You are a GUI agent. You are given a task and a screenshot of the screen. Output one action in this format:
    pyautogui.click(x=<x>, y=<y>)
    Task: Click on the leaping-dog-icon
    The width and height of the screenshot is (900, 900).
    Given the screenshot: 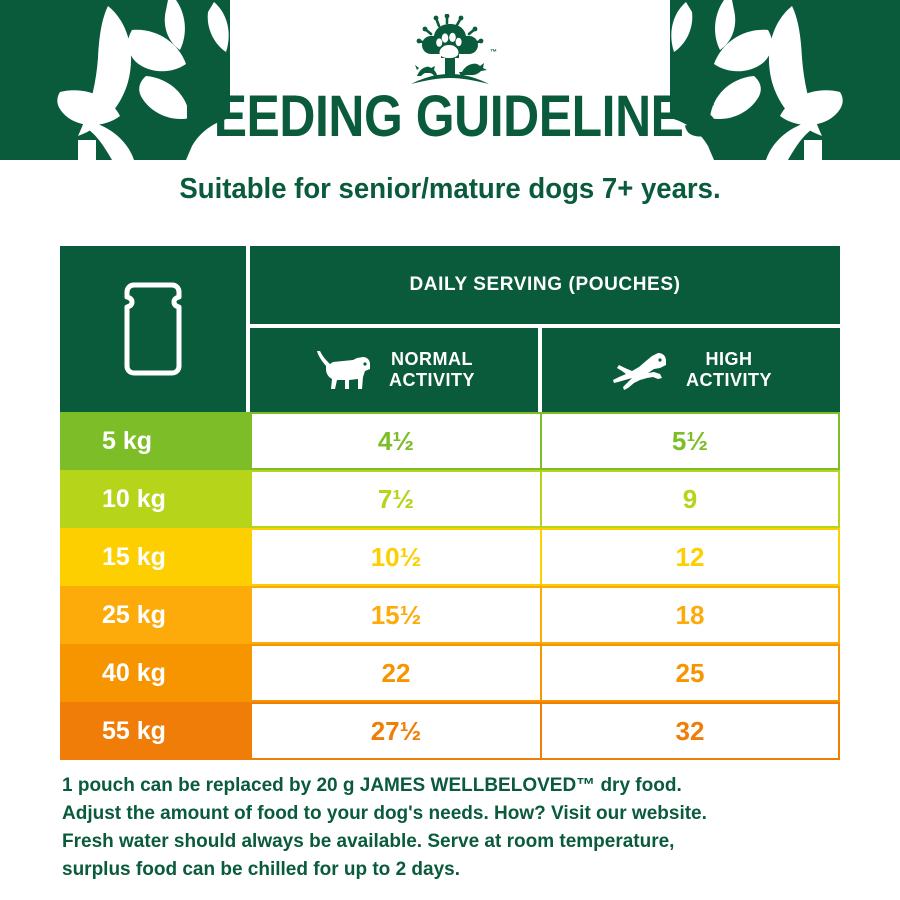 What is the action you would take?
    pyautogui.click(x=639, y=371)
    